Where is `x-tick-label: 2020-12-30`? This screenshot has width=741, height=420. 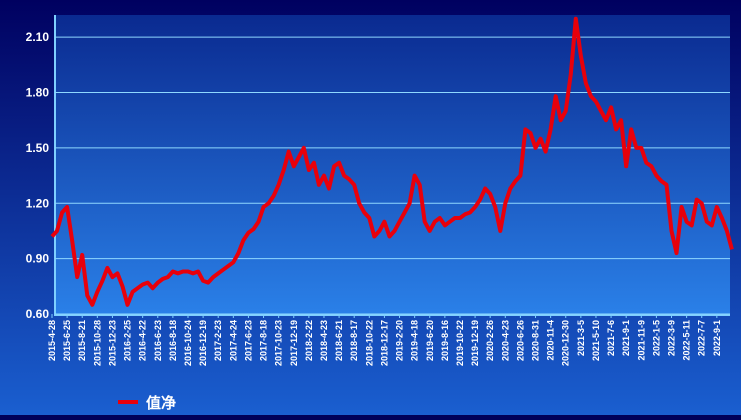 x-tick-label: 2020-12-30 is located at coordinates (566, 343).